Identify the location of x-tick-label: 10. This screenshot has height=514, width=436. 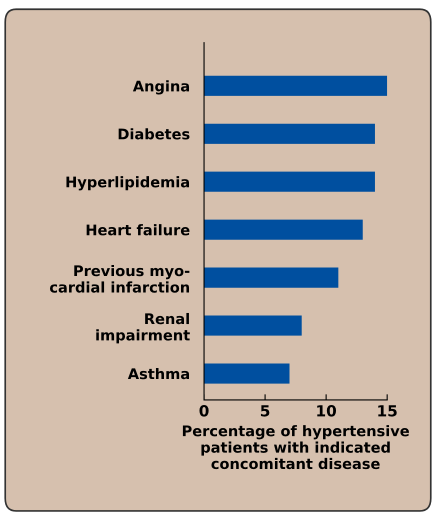
(326, 411).